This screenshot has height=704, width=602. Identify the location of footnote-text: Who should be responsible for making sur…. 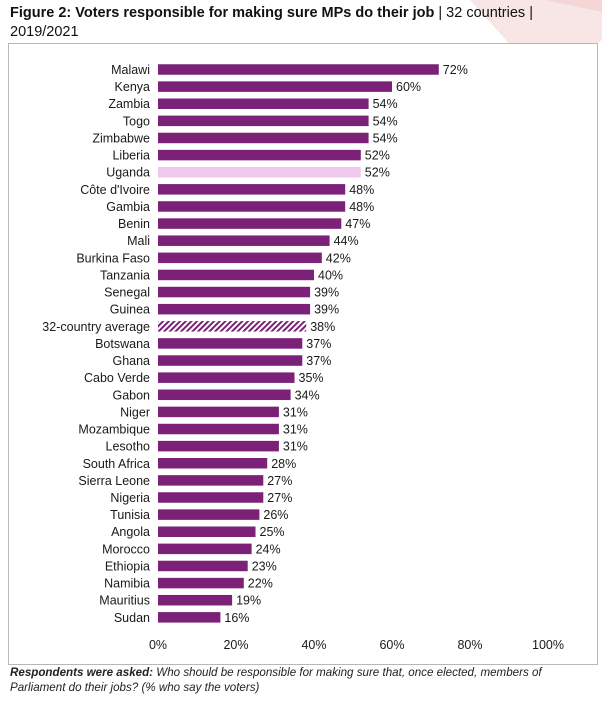
(276, 680).